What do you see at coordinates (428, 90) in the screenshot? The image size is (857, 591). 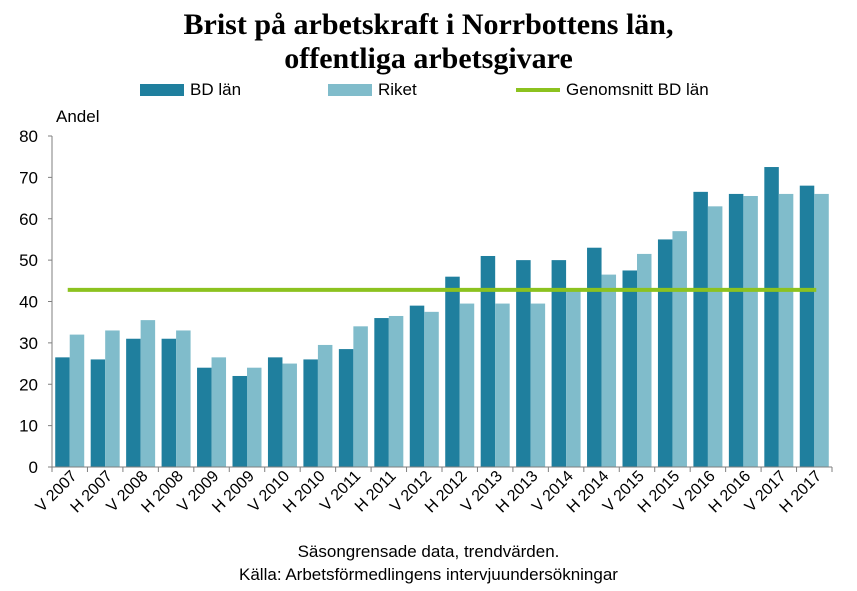 I see `legend: BD län Riket Genomsnitt BD län` at bounding box center [428, 90].